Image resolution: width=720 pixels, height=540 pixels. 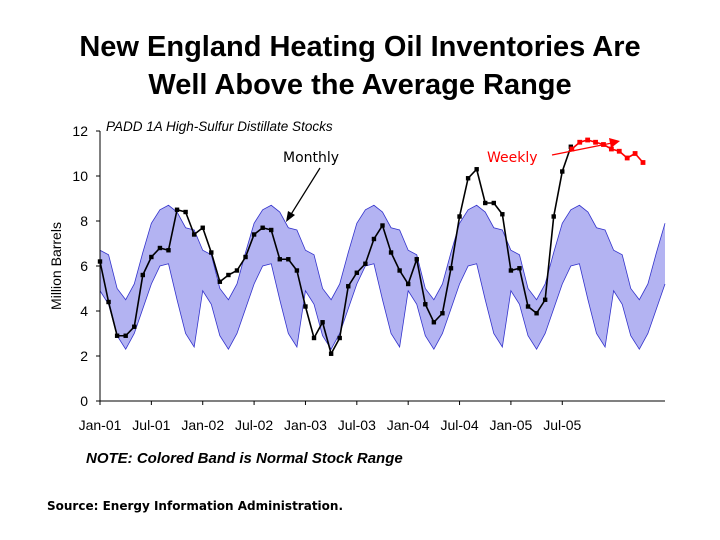 I want to click on title-line-2: Well Above the Average Range, so click(x=360, y=85).